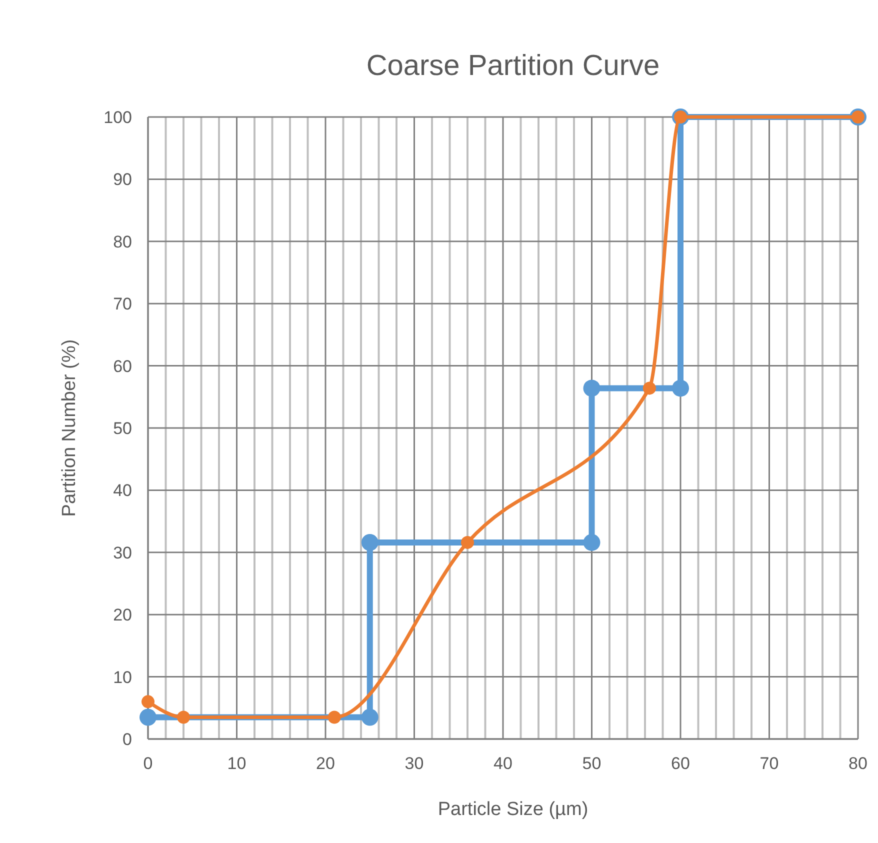 Image resolution: width=878 pixels, height=843 pixels. What do you see at coordinates (122, 180) in the screenshot?
I see `y-tick-label: 90` at bounding box center [122, 180].